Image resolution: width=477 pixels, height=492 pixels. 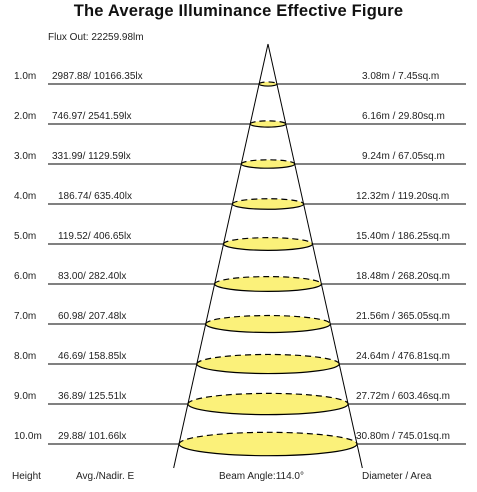 I want to click on footer-illuminance-label: Avg./Nadir. E, so click(x=105, y=476).